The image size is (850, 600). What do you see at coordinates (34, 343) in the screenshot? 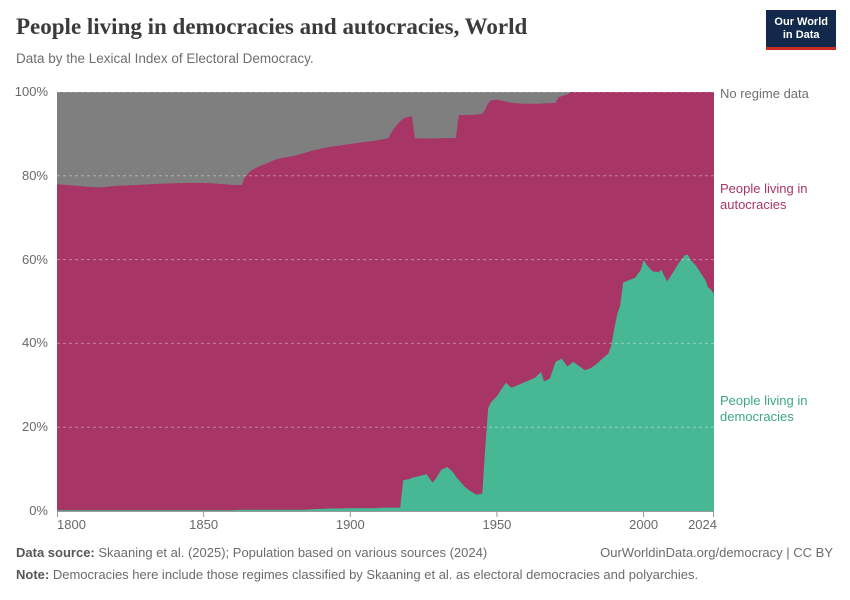
I see `y-tick-label: 40%` at bounding box center [34, 343].